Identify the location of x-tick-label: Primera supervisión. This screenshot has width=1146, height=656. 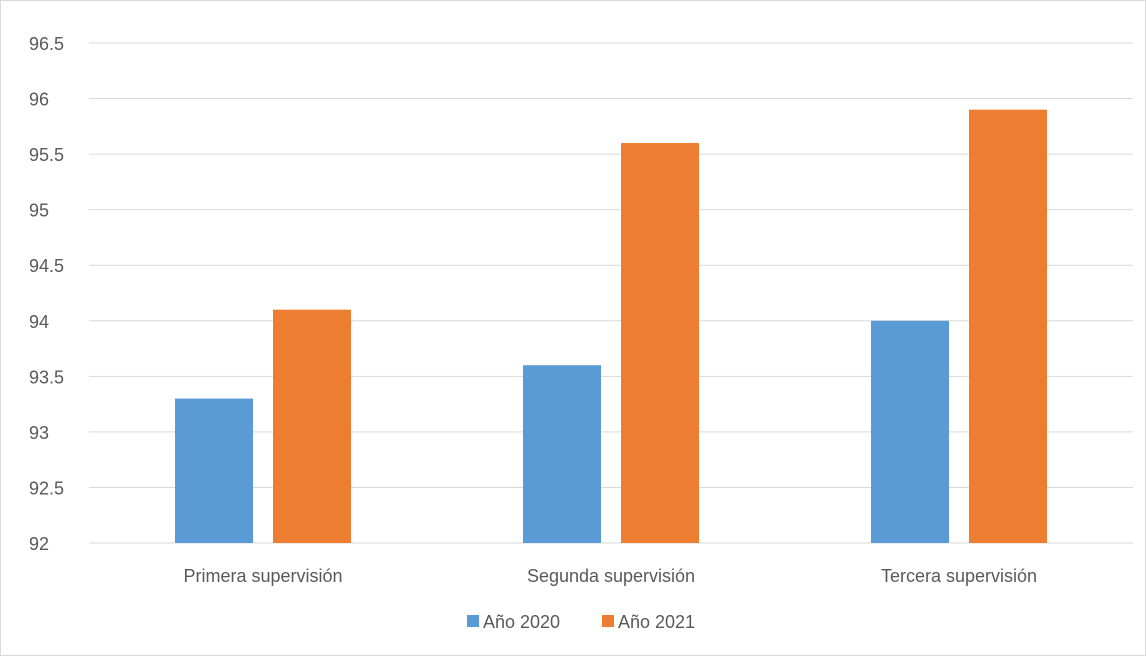
(262, 576).